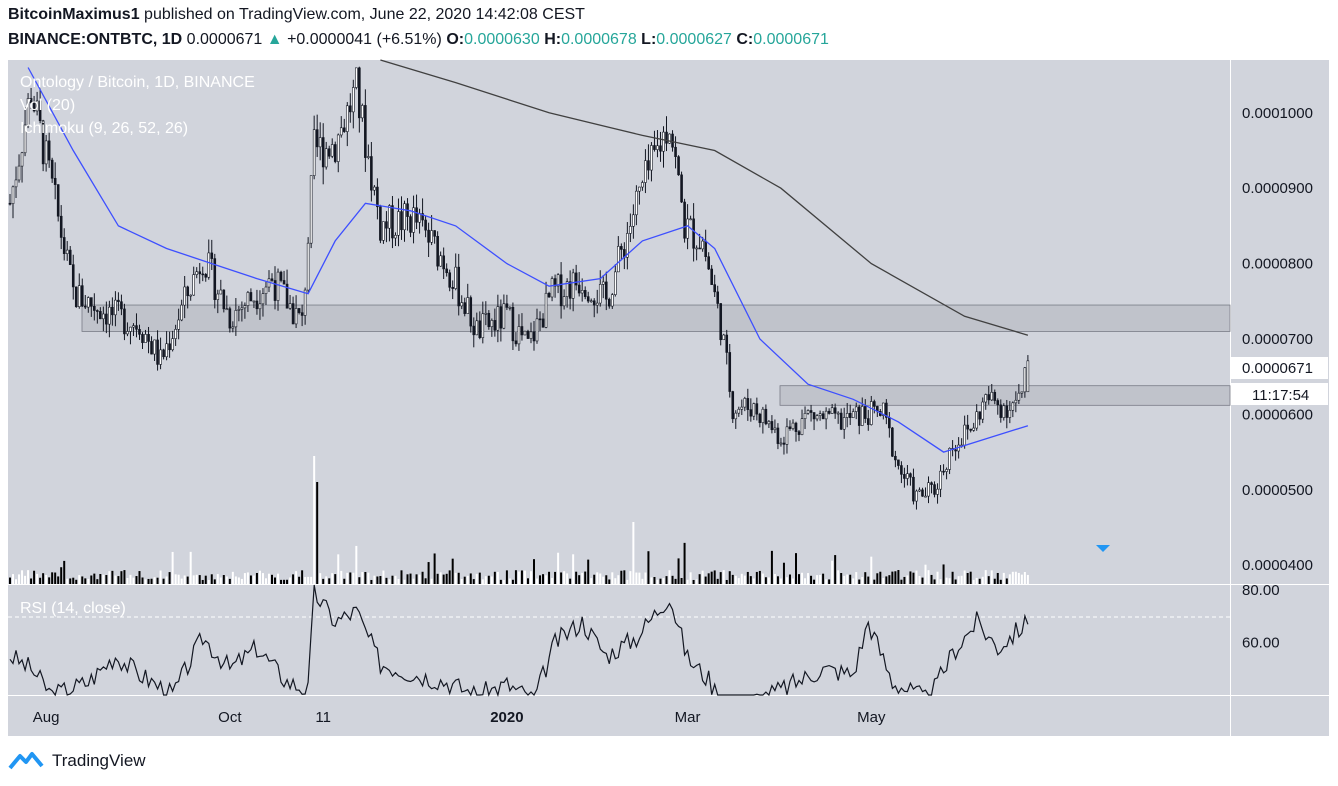 Image resolution: width=1338 pixels, height=786 pixels. What do you see at coordinates (77, 761) in the screenshot?
I see `footer-brand: TradingView` at bounding box center [77, 761].